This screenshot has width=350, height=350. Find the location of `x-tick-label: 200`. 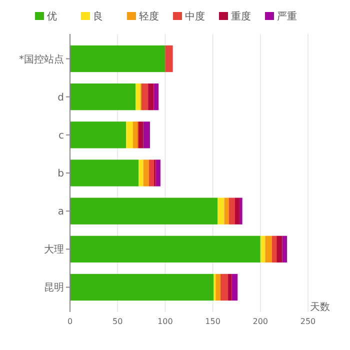

x-tick-label: 200 is located at coordinates (260, 321).